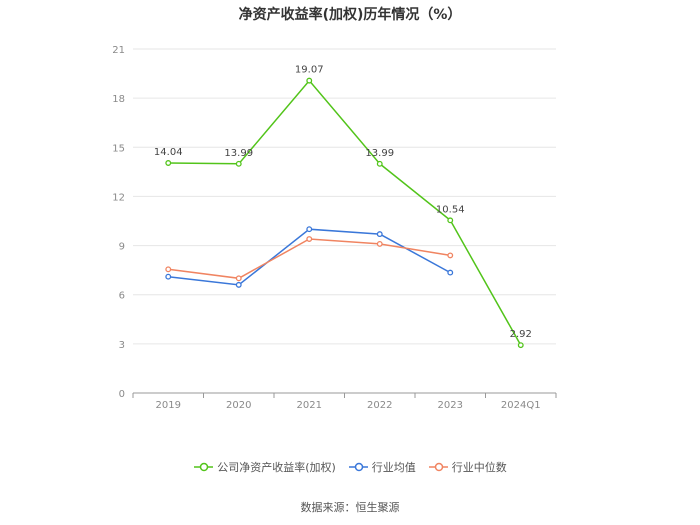 This screenshot has height=525, width=700. I want to click on data-label: 19.07, so click(309, 70).